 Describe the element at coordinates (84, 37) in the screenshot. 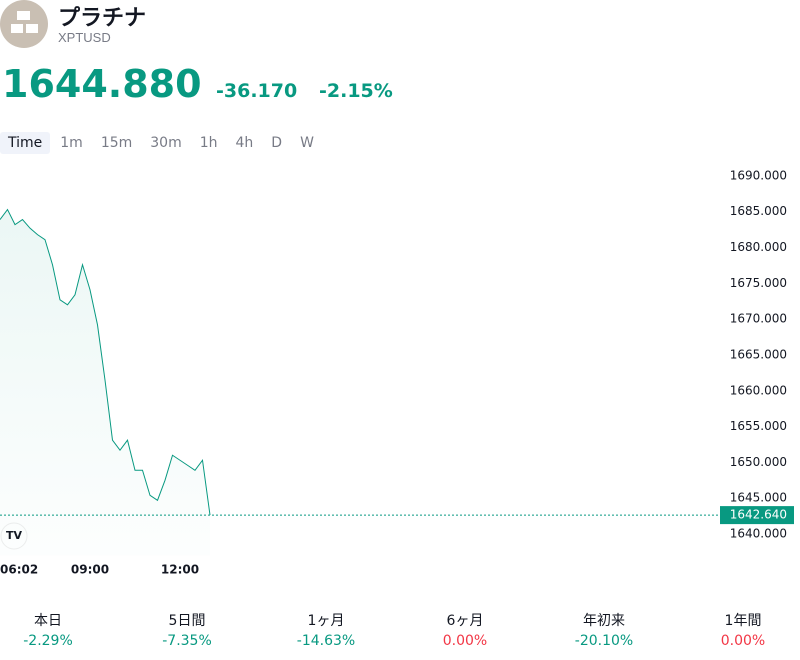

I see `symbol: XPTUSD` at that location.